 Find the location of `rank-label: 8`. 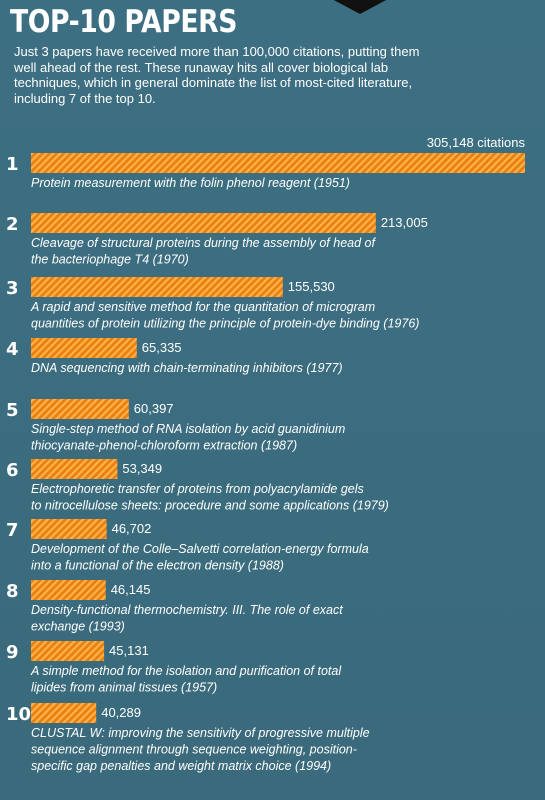

rank-label: 8 is located at coordinates (12, 591).